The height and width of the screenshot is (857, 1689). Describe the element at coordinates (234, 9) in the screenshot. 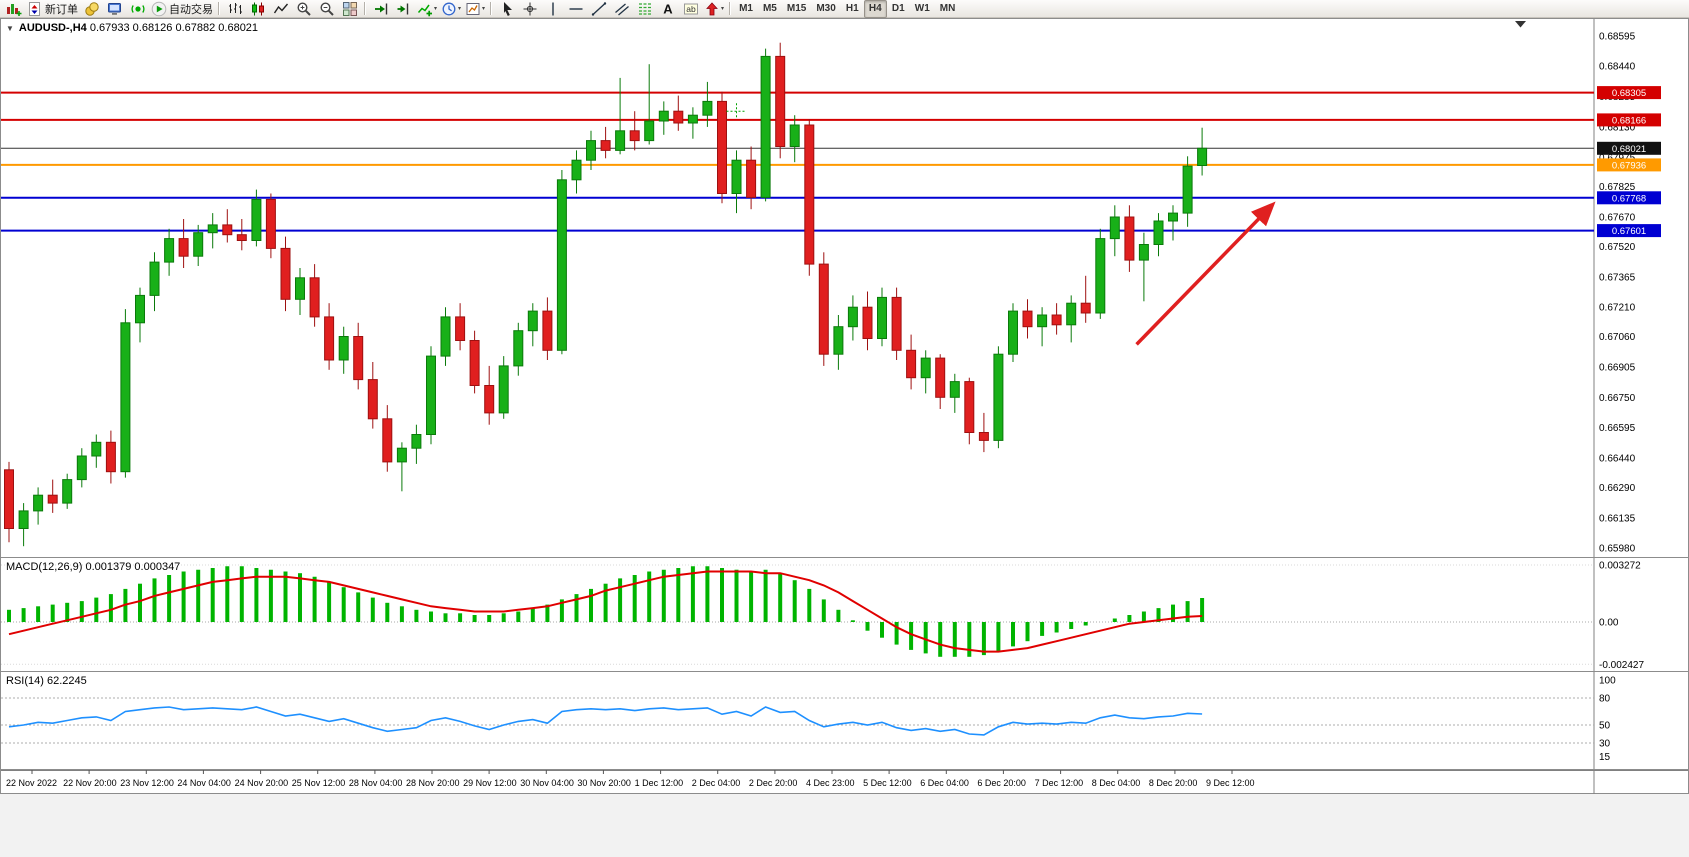

I see `bar-chart-button` at that location.